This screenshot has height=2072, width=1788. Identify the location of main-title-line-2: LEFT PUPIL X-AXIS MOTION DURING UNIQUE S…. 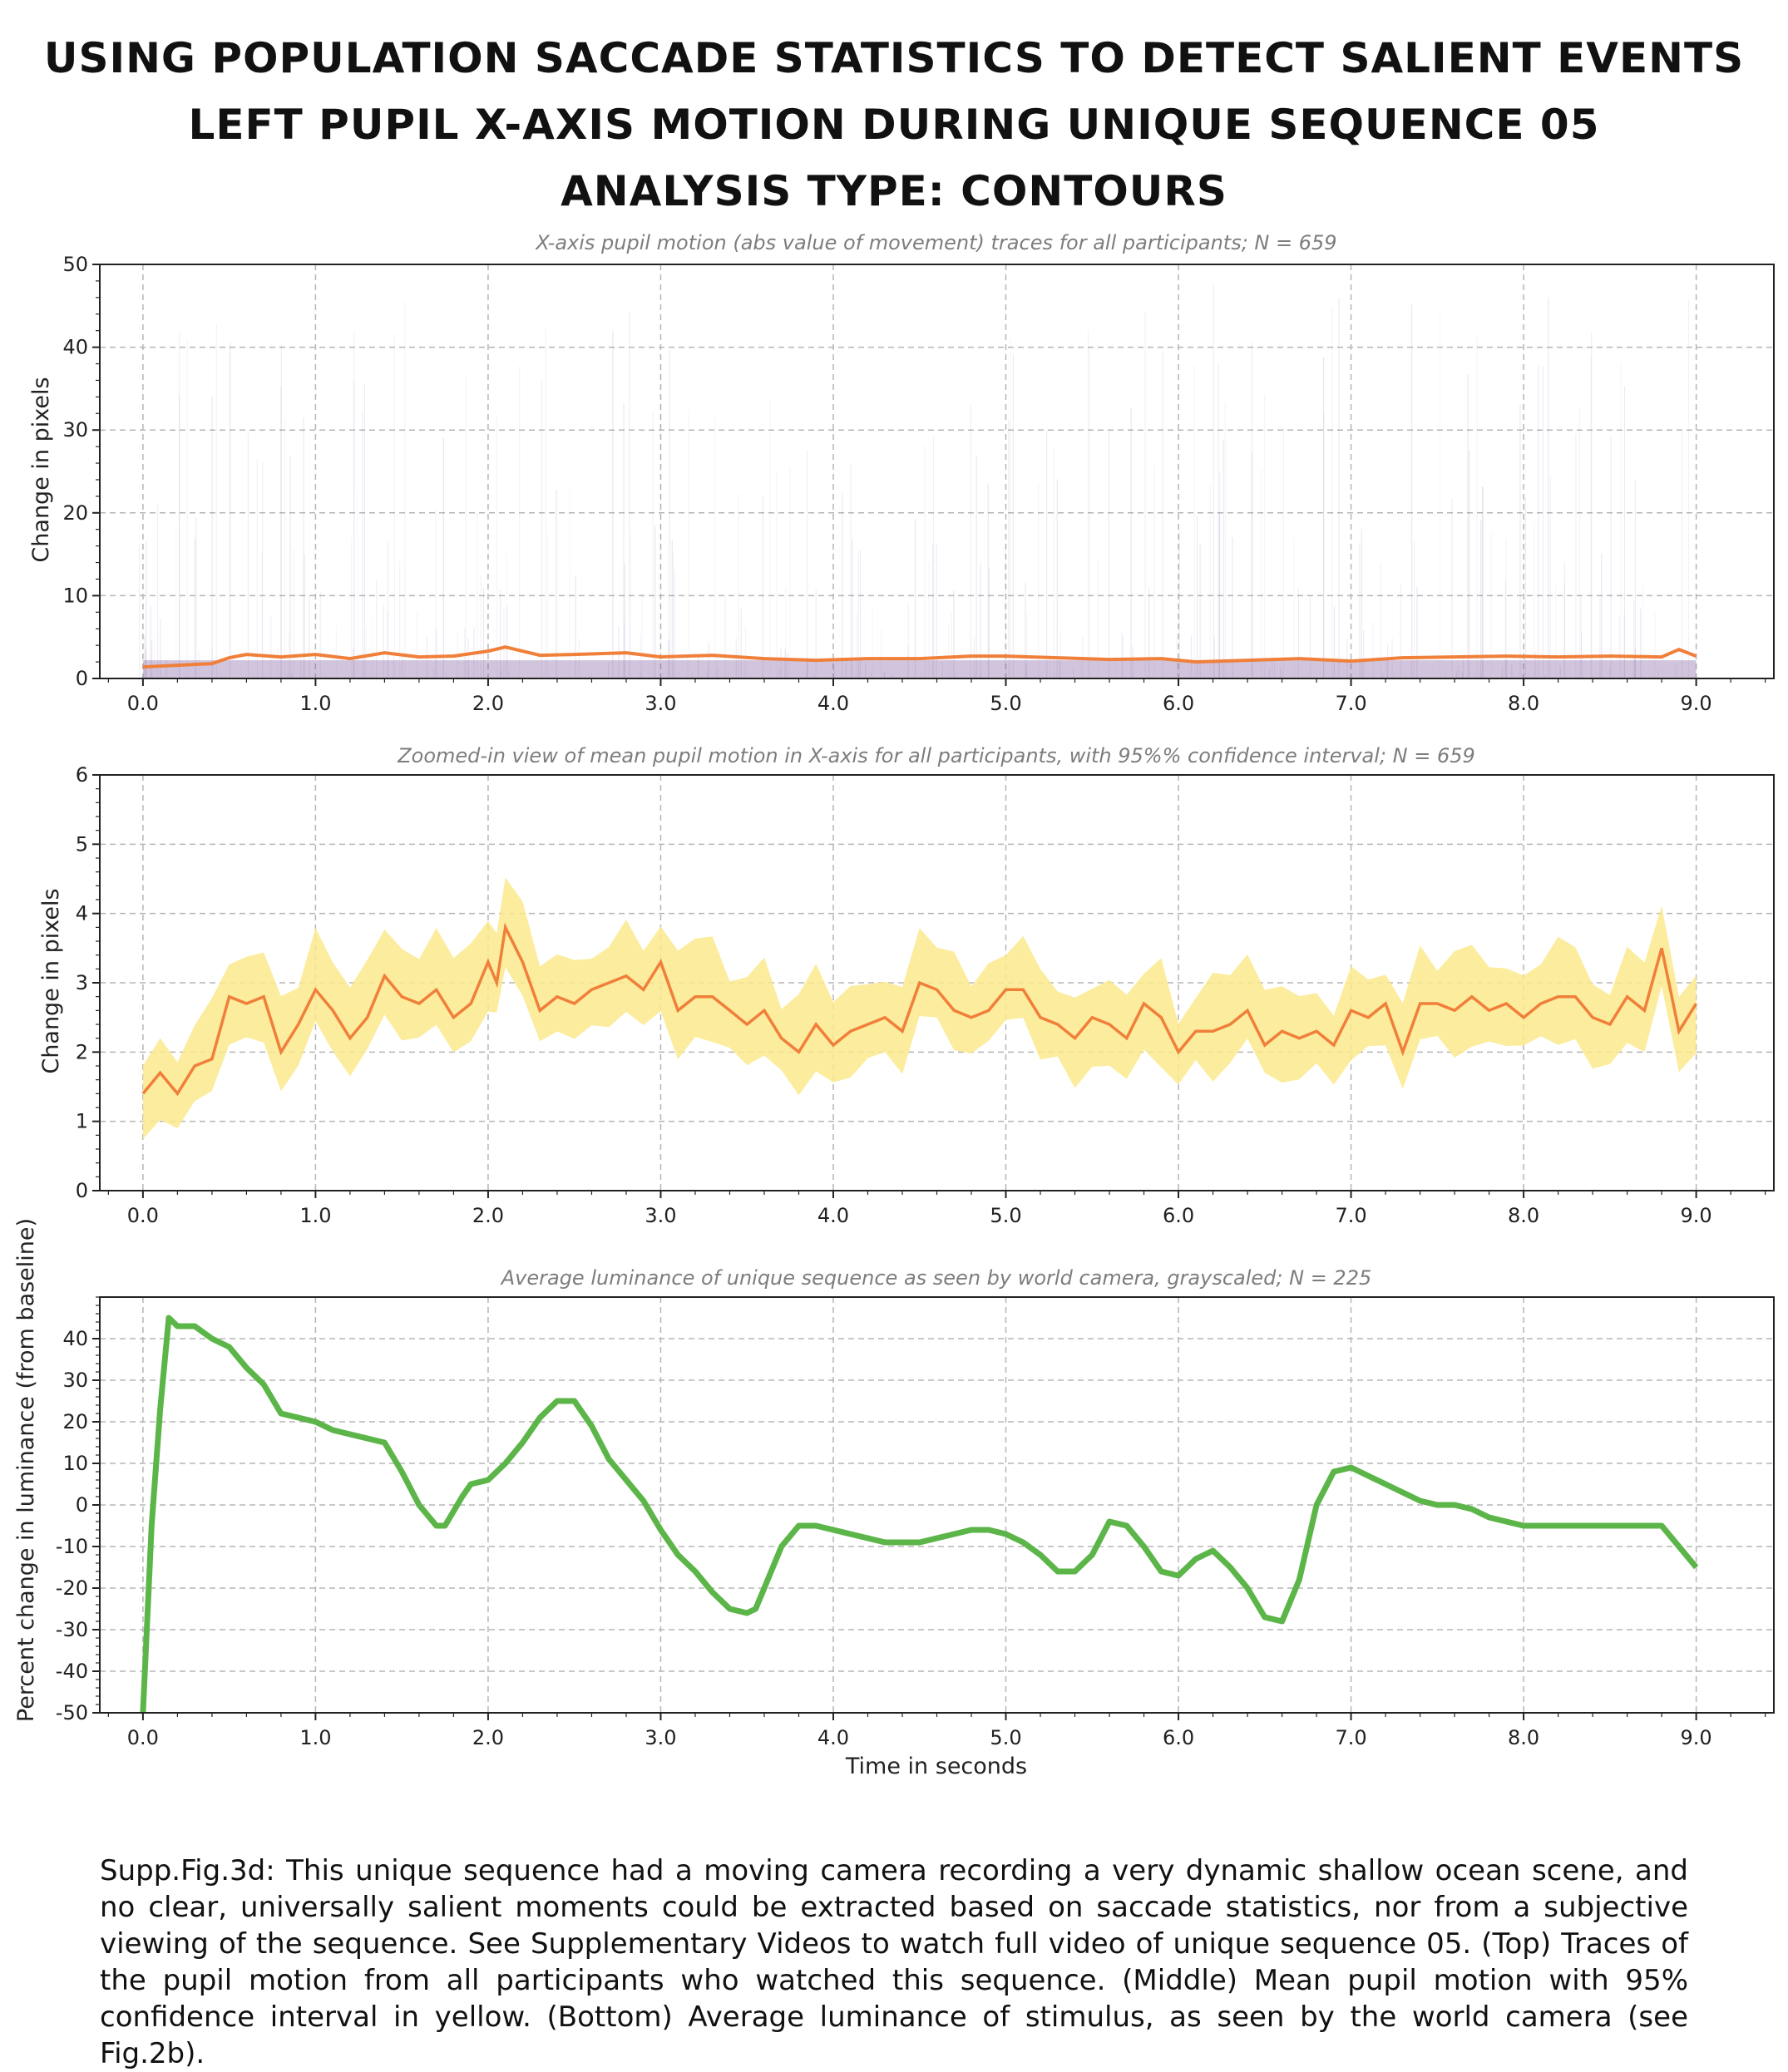
(894, 125).